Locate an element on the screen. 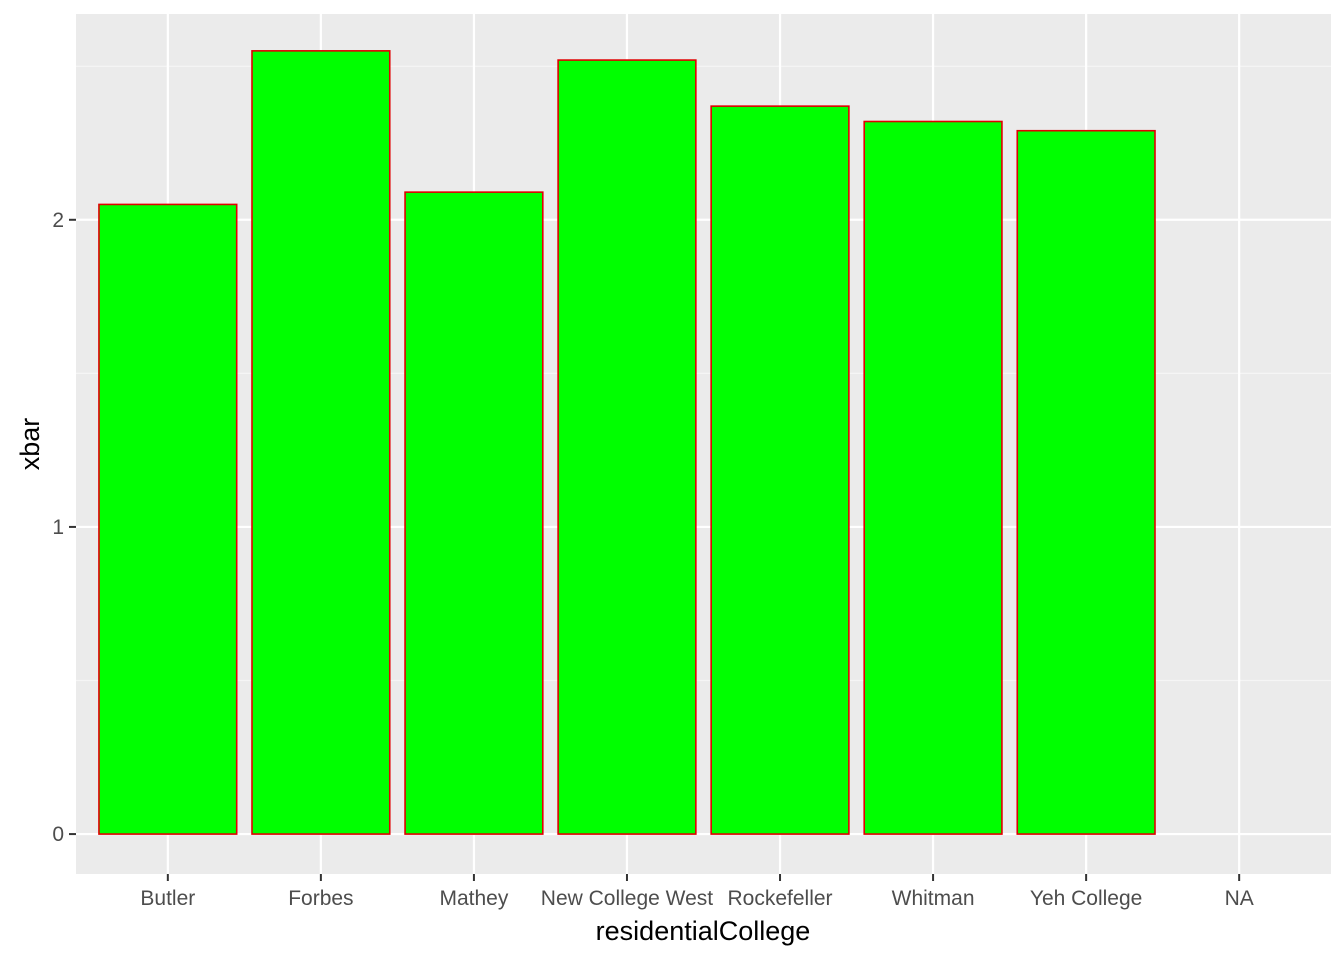 This screenshot has width=1344, height=960. y-axis: 0 1 2 is located at coordinates (64, 527).